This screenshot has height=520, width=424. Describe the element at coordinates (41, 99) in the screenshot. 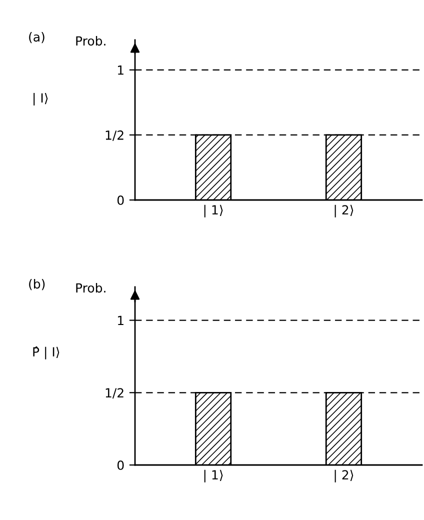

I see `text: | I⟩` at that location.